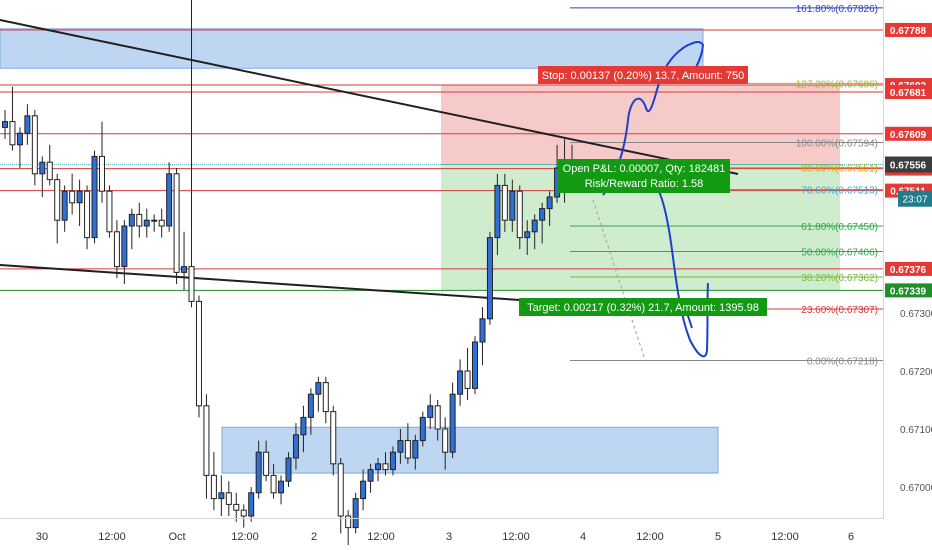 The width and height of the screenshot is (932, 550). What do you see at coordinates (442, 531) in the screenshot?
I see `time-axis: 30 12:00 Oct 12:00 2 12:00 3 12:00 4 12:00 5 12:00 6` at bounding box center [442, 531].